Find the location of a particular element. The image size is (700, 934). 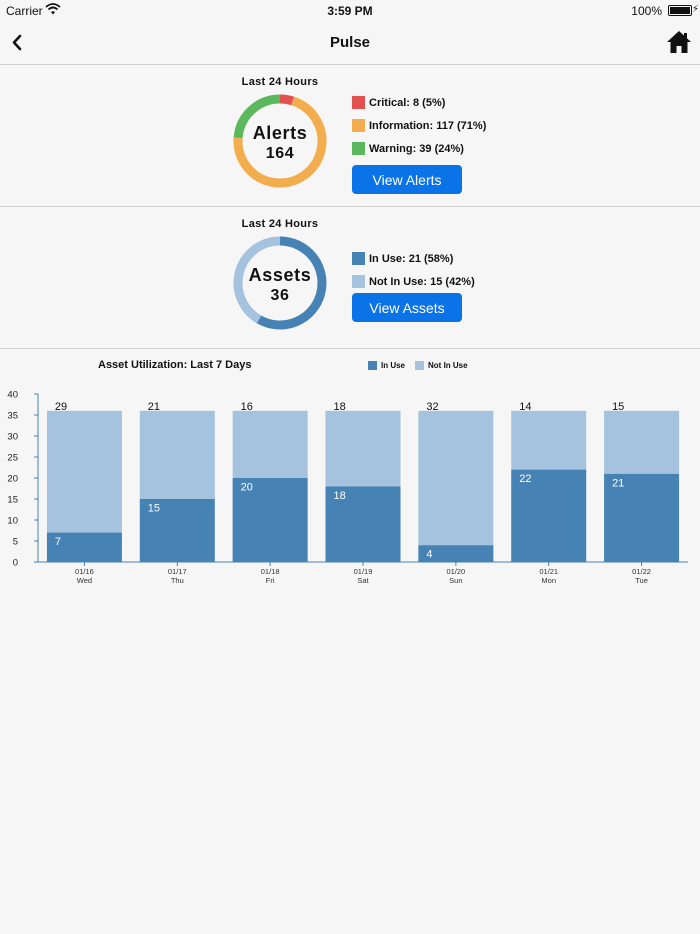

assets-legend-in-use: In Use: 21 (58%) is located at coordinates (413, 258).